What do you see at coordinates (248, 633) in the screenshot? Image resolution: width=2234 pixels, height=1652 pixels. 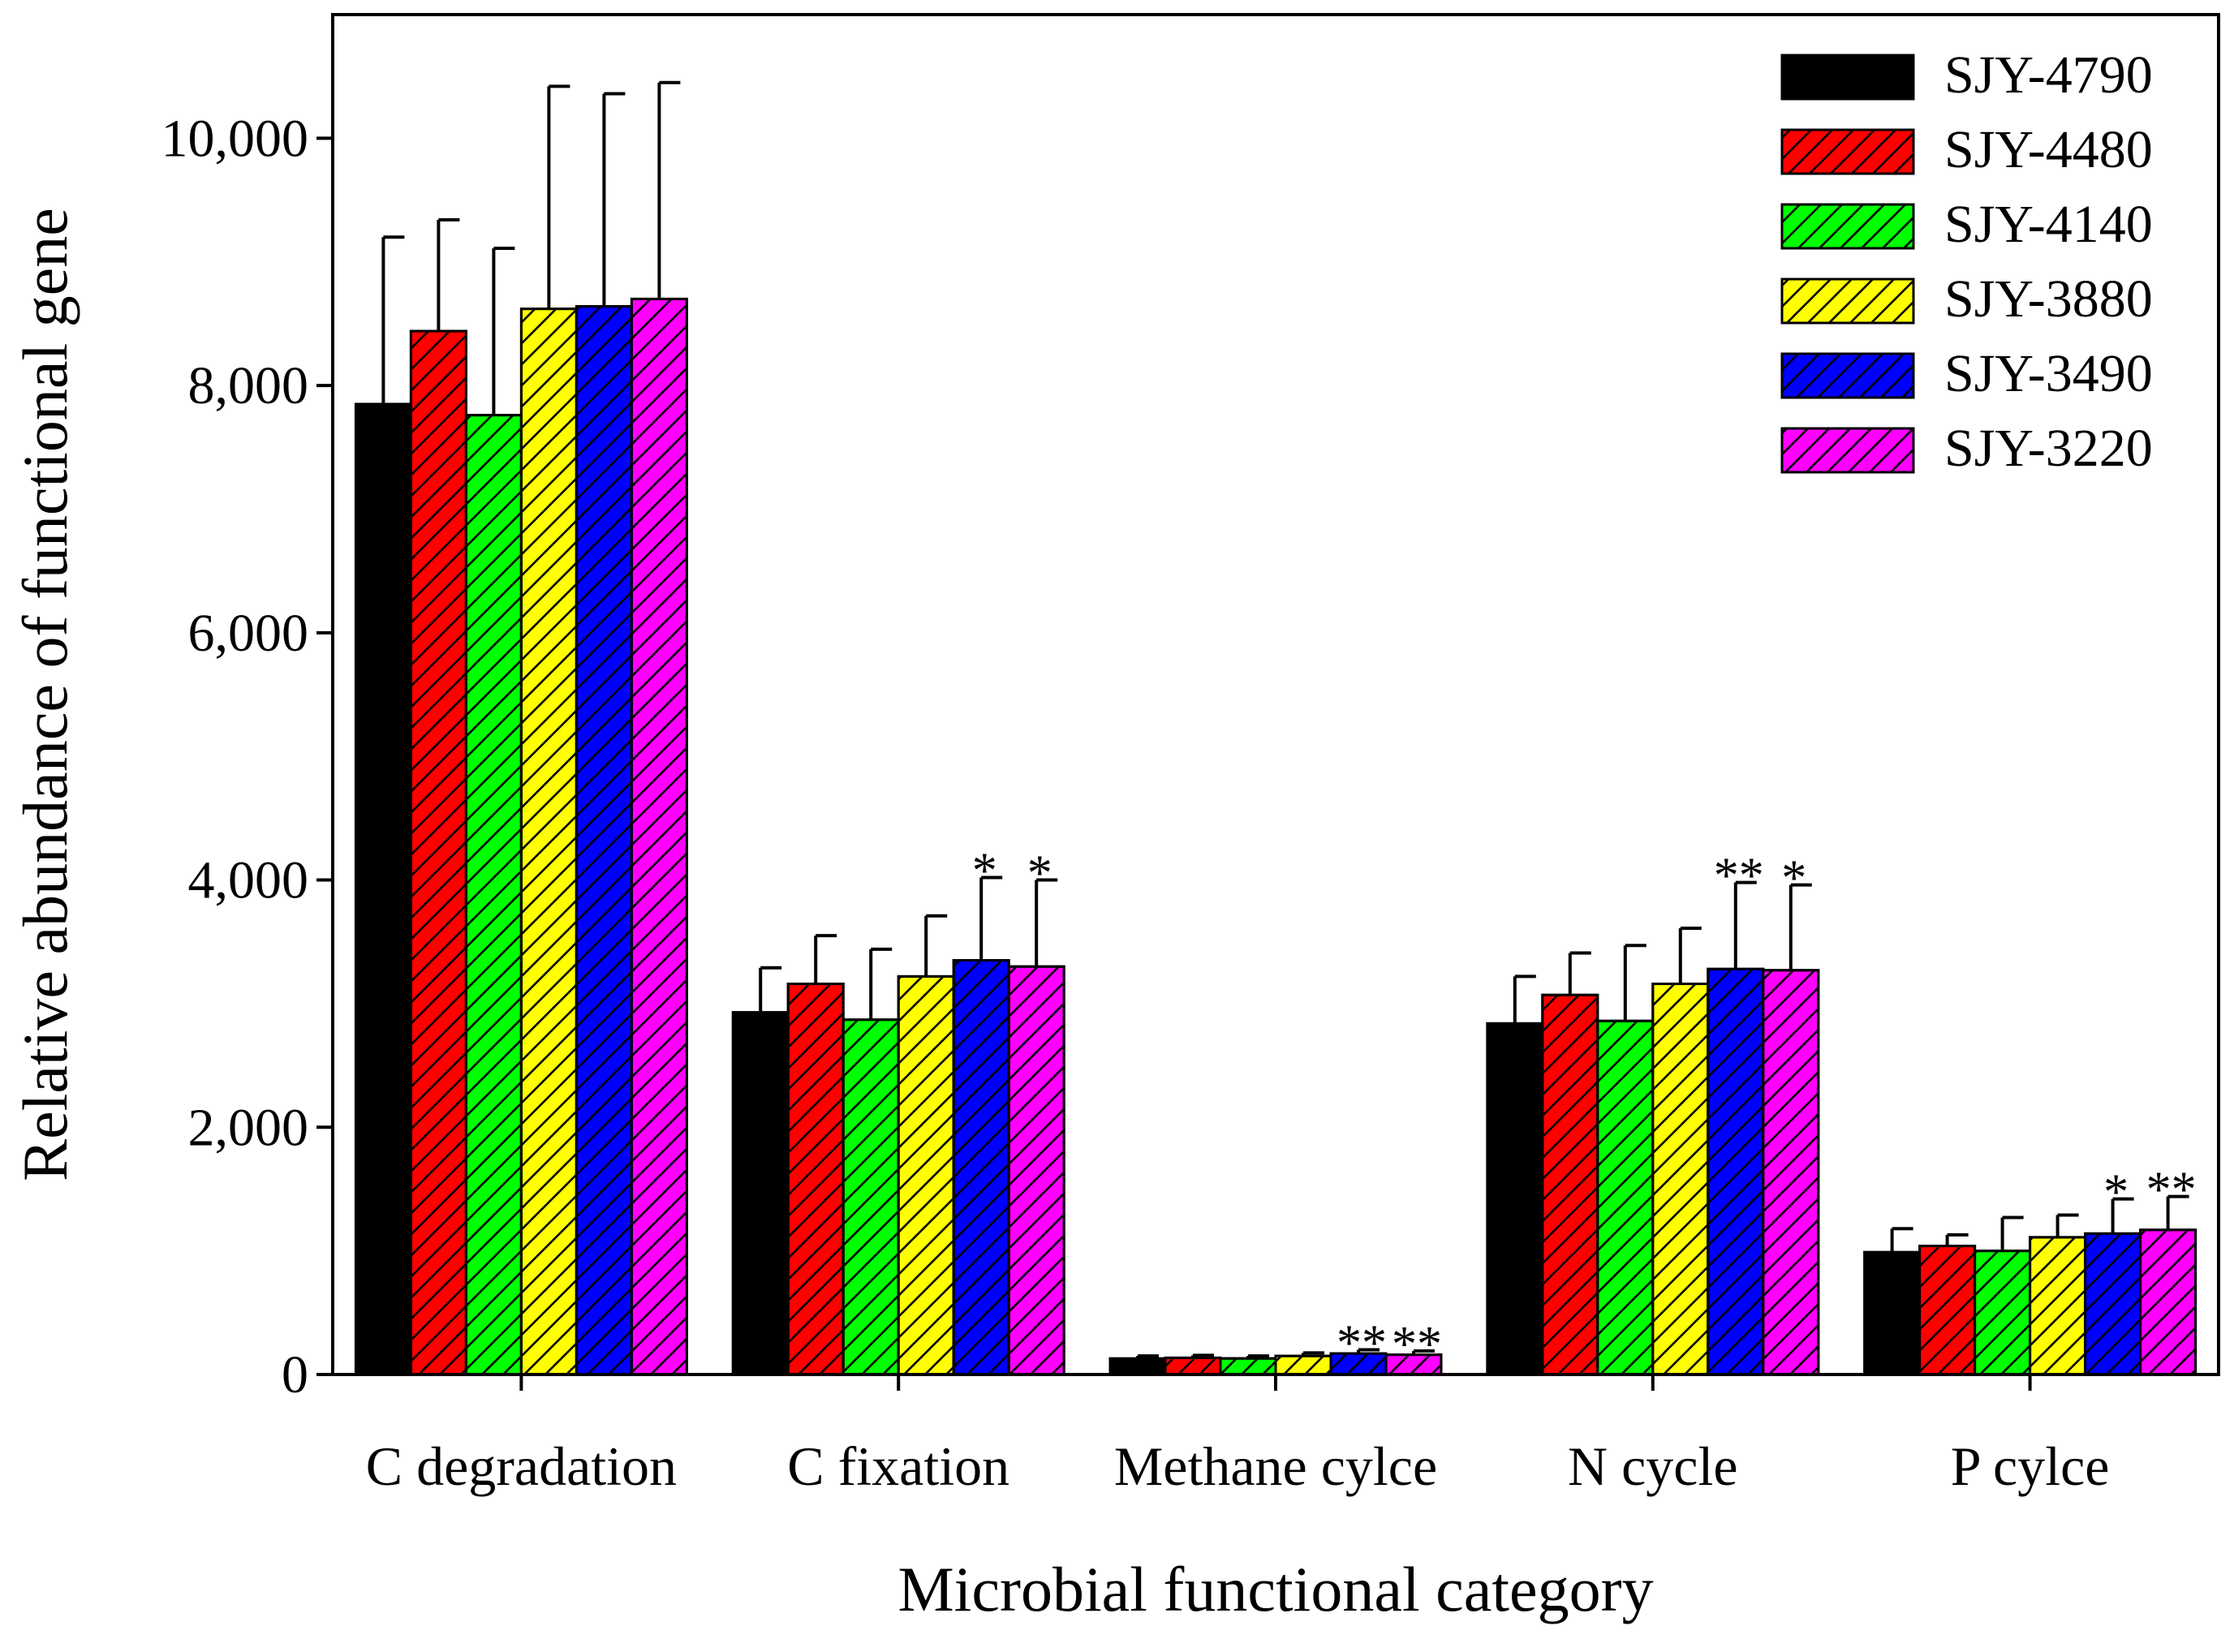 I see `y-tick-label: 6,000` at bounding box center [248, 633].